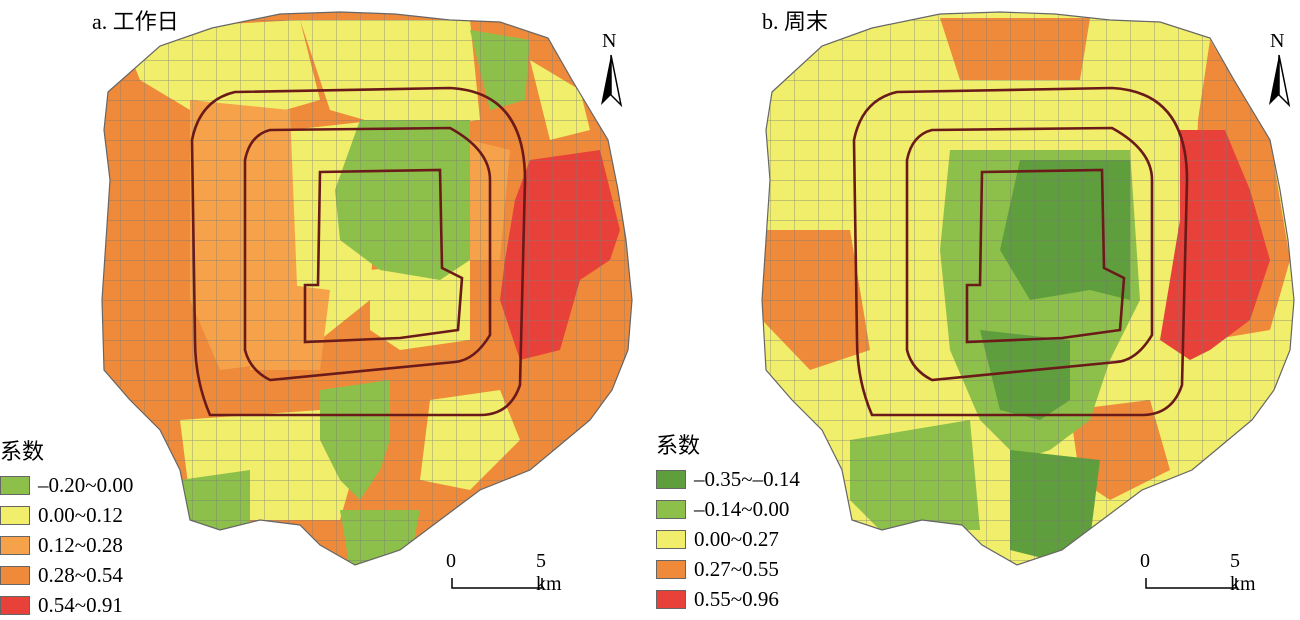  What do you see at coordinates (135, 21) in the screenshot?
I see `panel-title: a. 工作日` at bounding box center [135, 21].